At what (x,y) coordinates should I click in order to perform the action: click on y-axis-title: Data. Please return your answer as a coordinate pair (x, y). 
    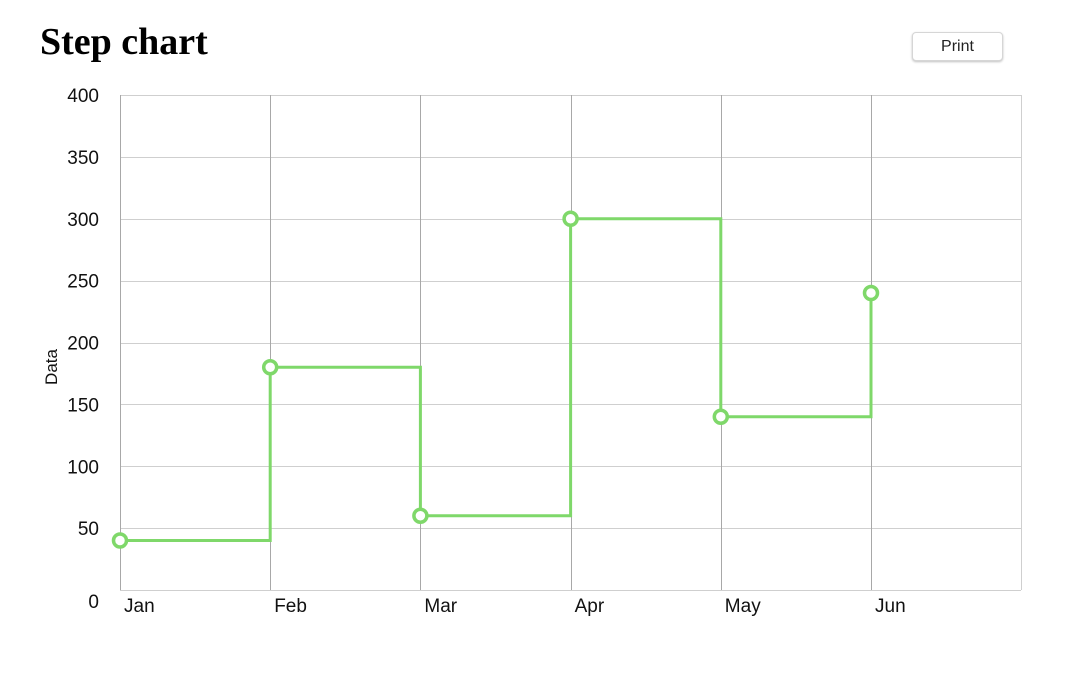
    Looking at the image, I should click on (51, 367).